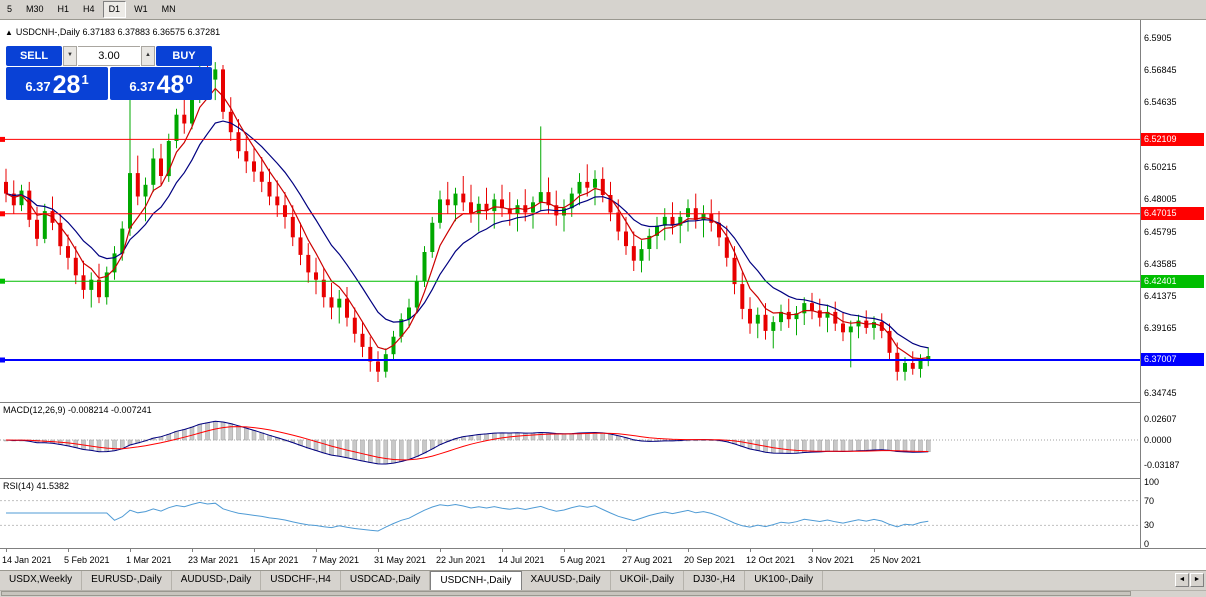  Describe the element at coordinates (274, 560) in the screenshot. I see `time-axis-label: 15 Apr 2021` at that location.